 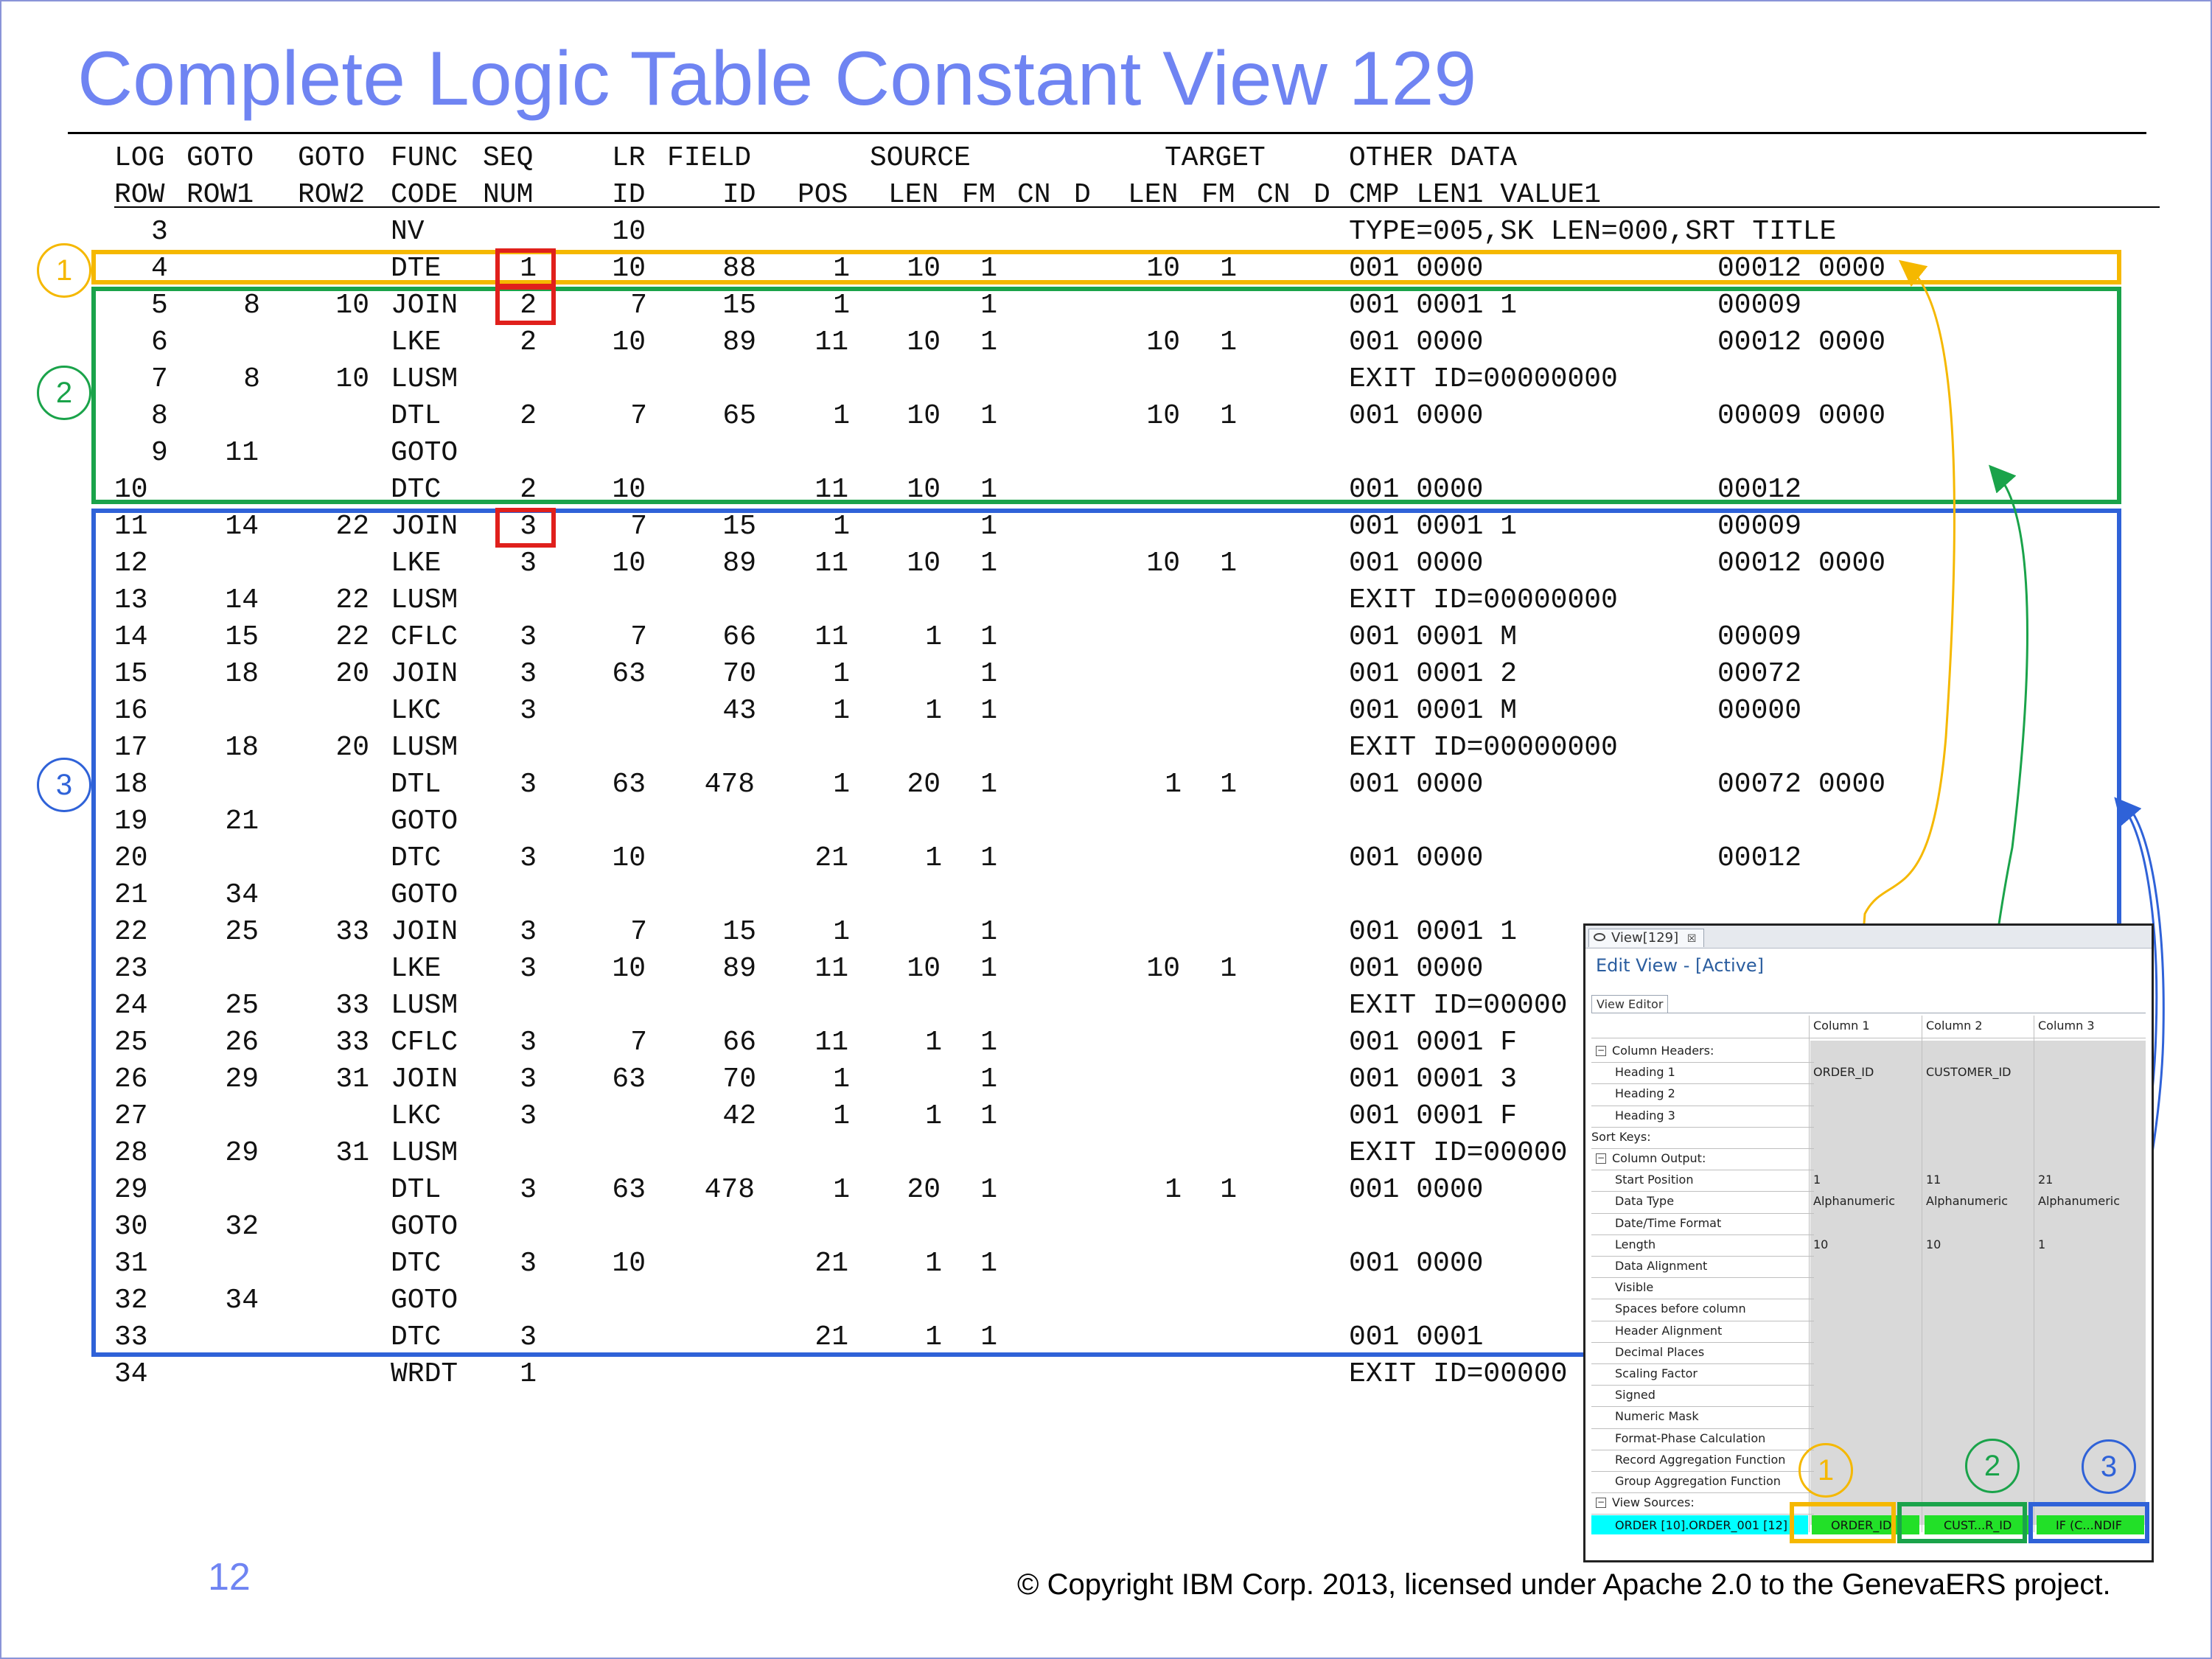 What do you see at coordinates (424, 195) in the screenshot?
I see `header-code: CODE` at bounding box center [424, 195].